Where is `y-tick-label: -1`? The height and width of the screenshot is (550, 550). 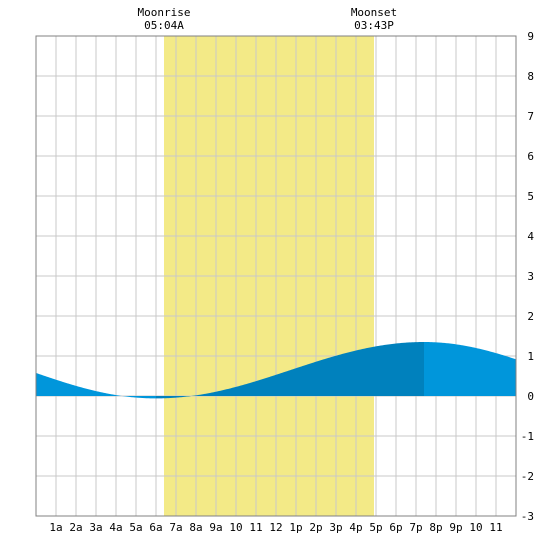
y-tick-label: -1 is located at coordinates (527, 436).